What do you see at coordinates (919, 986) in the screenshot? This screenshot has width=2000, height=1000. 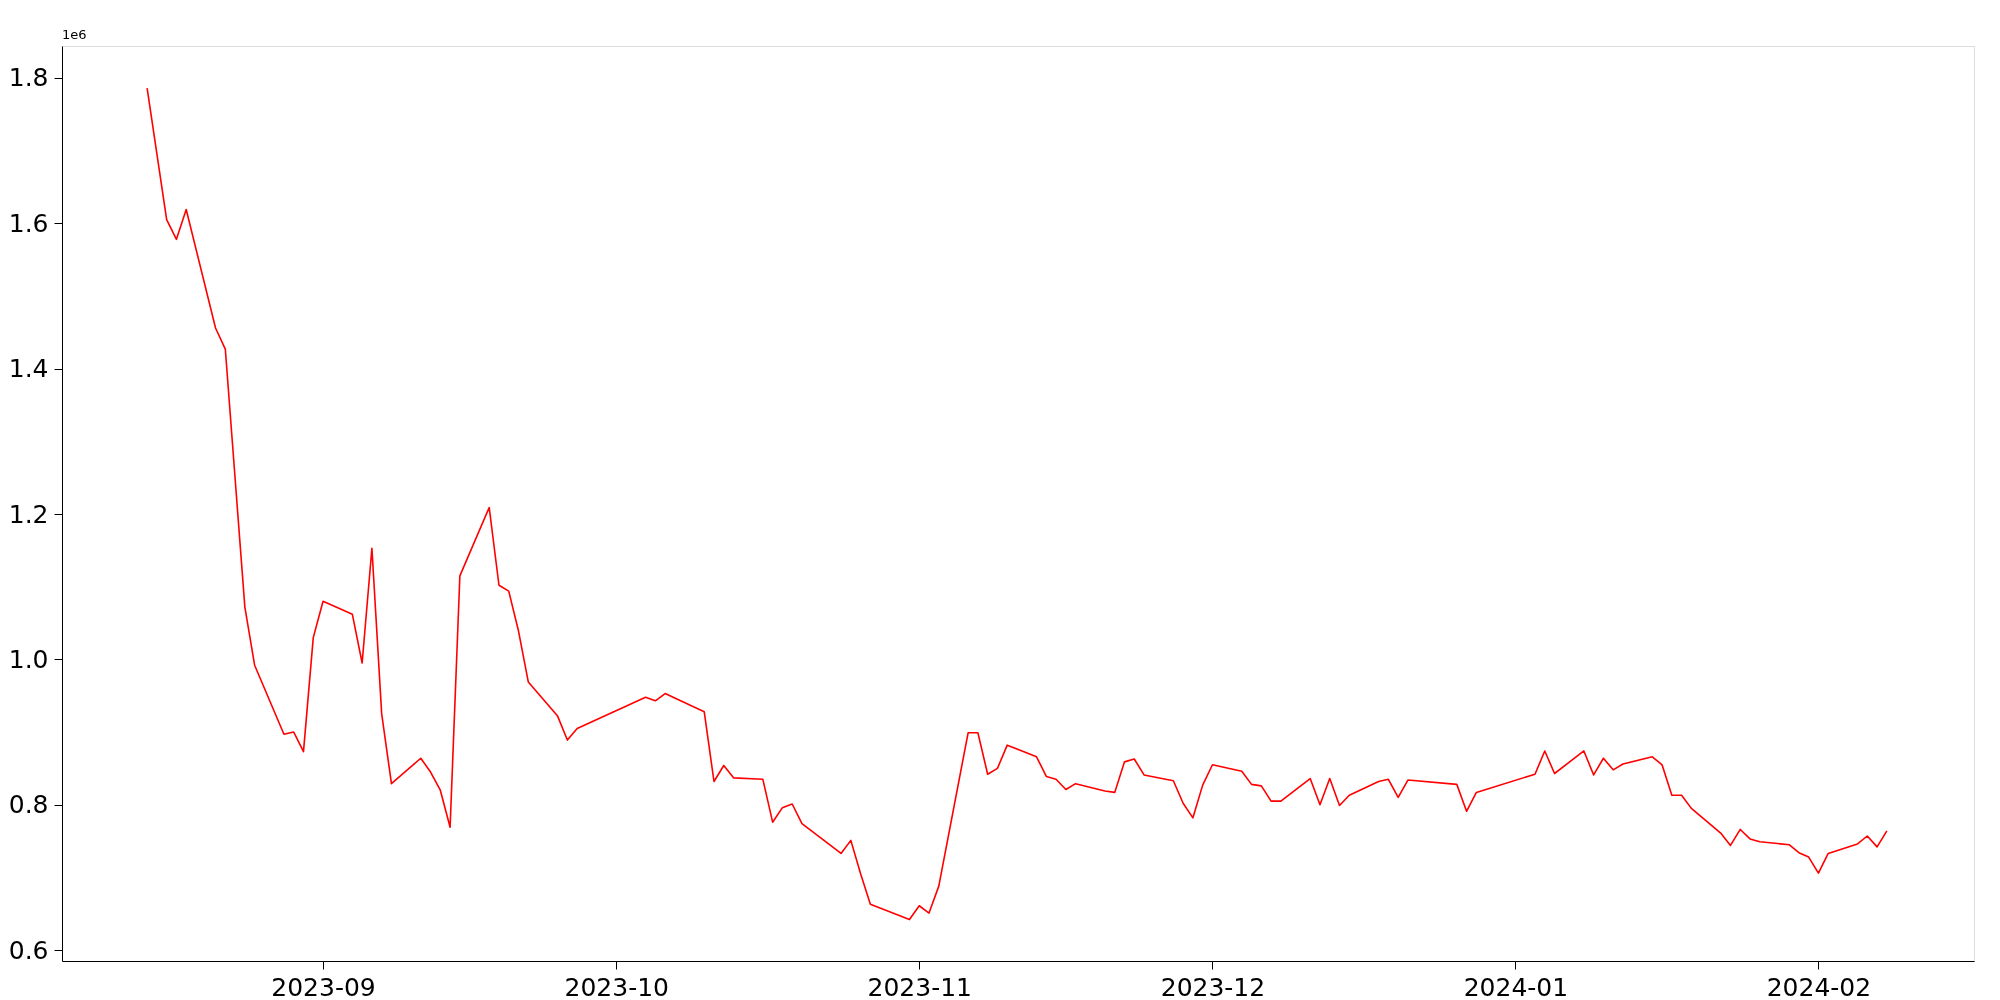 I see `x-tick-label: 2023-11` at bounding box center [919, 986].